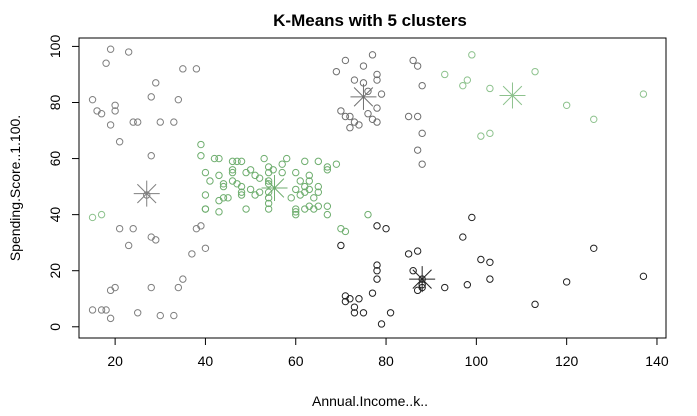 Image resolution: width=697 pixels, height=416 pixels. Describe the element at coordinates (567, 361) in the screenshot. I see `x-tick-label: 120` at that location.